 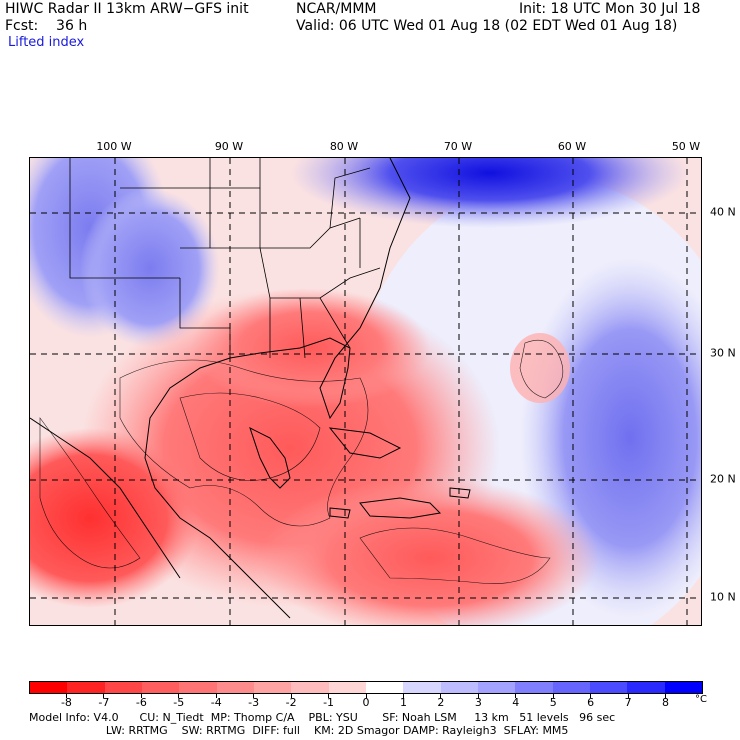 I want to click on colorbar-tick-label: -7, so click(x=104, y=702).